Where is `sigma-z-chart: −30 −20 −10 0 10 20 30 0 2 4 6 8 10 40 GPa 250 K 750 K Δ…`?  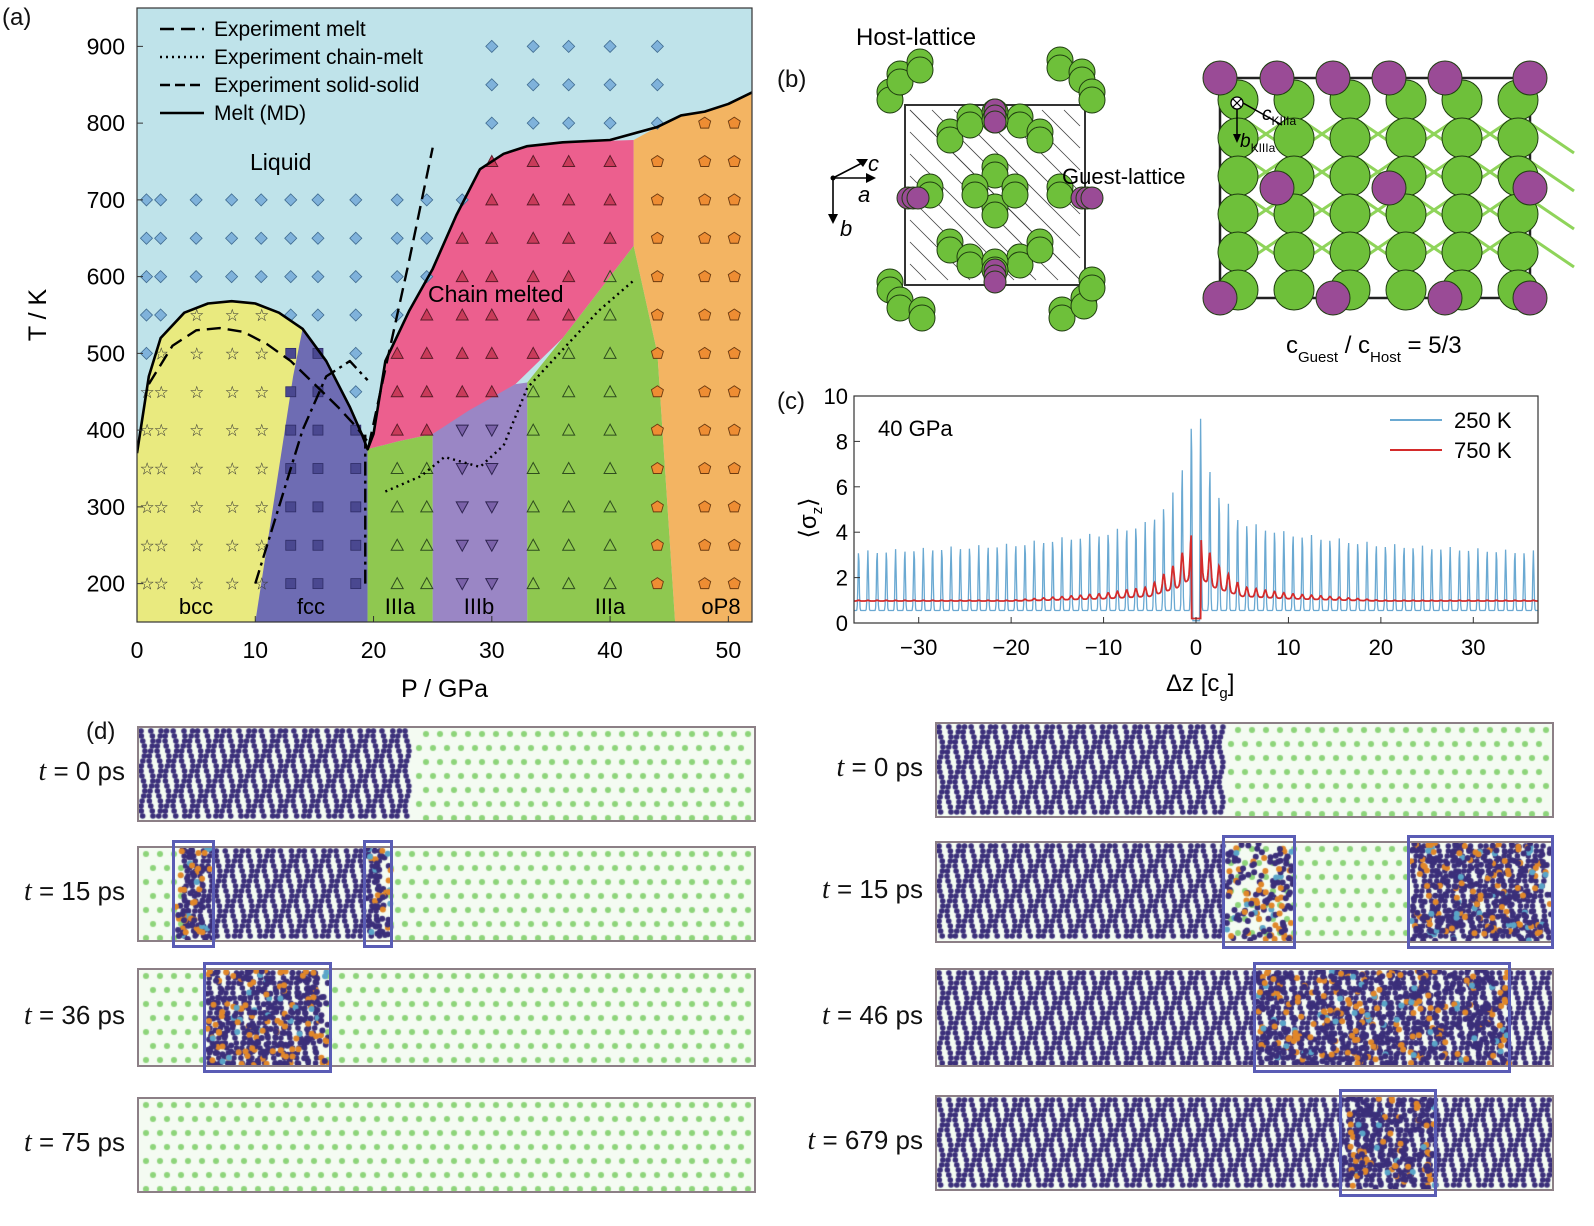
sigma-z-chart: −30 −20 −10 0 10 20 30 0 2 4 6 8 10 40 GPa 250 K 750 K Δ… is located at coordinates (1167, 543).